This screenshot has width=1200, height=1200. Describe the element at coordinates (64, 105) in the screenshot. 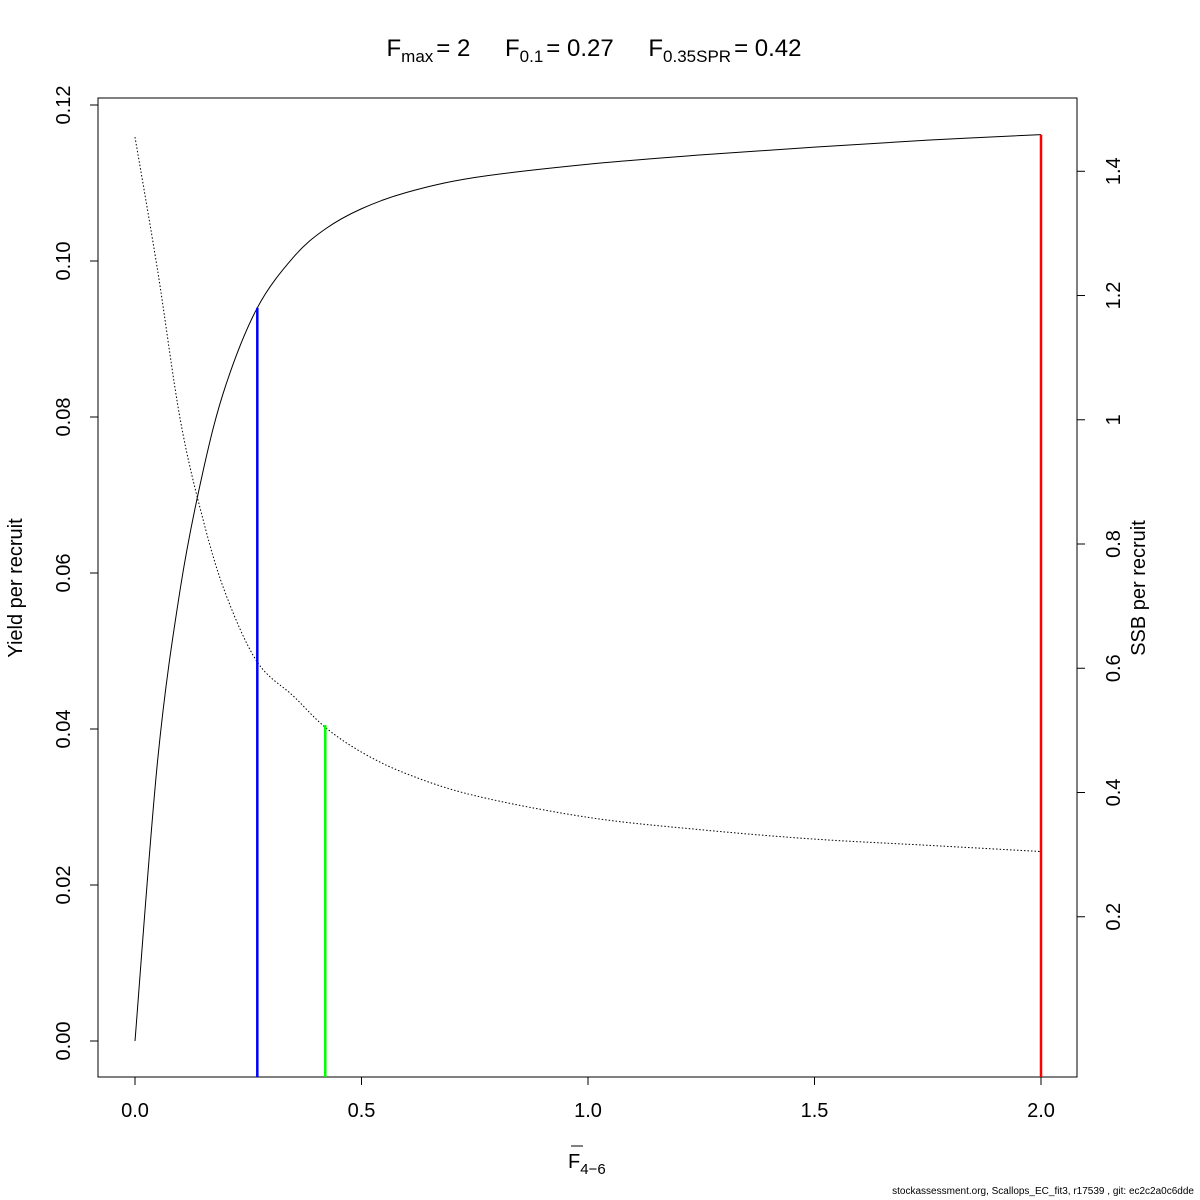

I see `y-tick-label: 0.12` at that location.